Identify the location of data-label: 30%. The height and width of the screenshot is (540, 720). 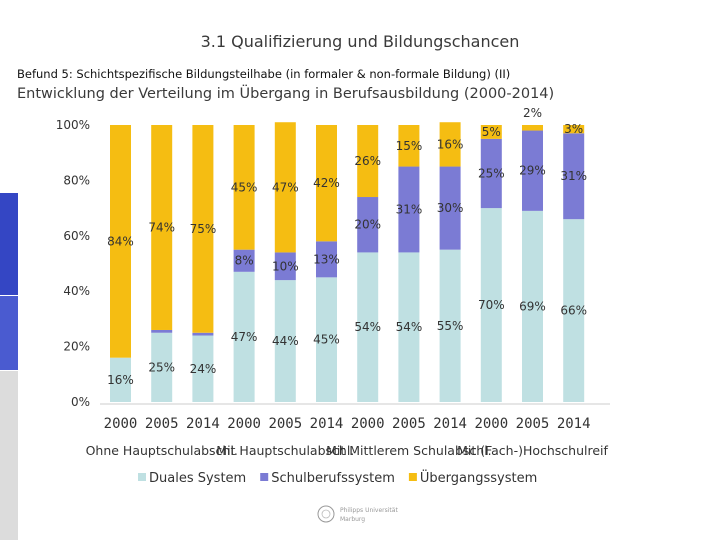
(450, 208).